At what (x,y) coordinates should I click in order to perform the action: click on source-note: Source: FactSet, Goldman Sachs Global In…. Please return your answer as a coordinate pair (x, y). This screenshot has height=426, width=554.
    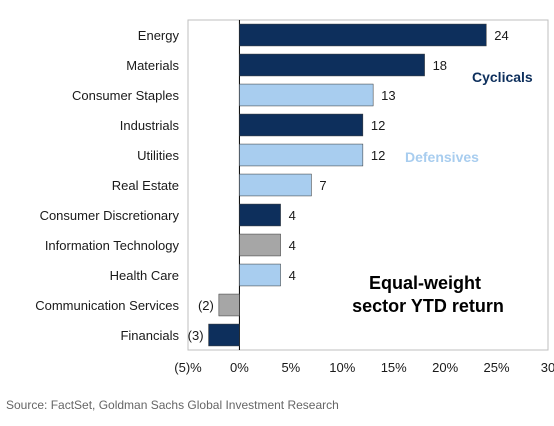
    Looking at the image, I should click on (172, 405).